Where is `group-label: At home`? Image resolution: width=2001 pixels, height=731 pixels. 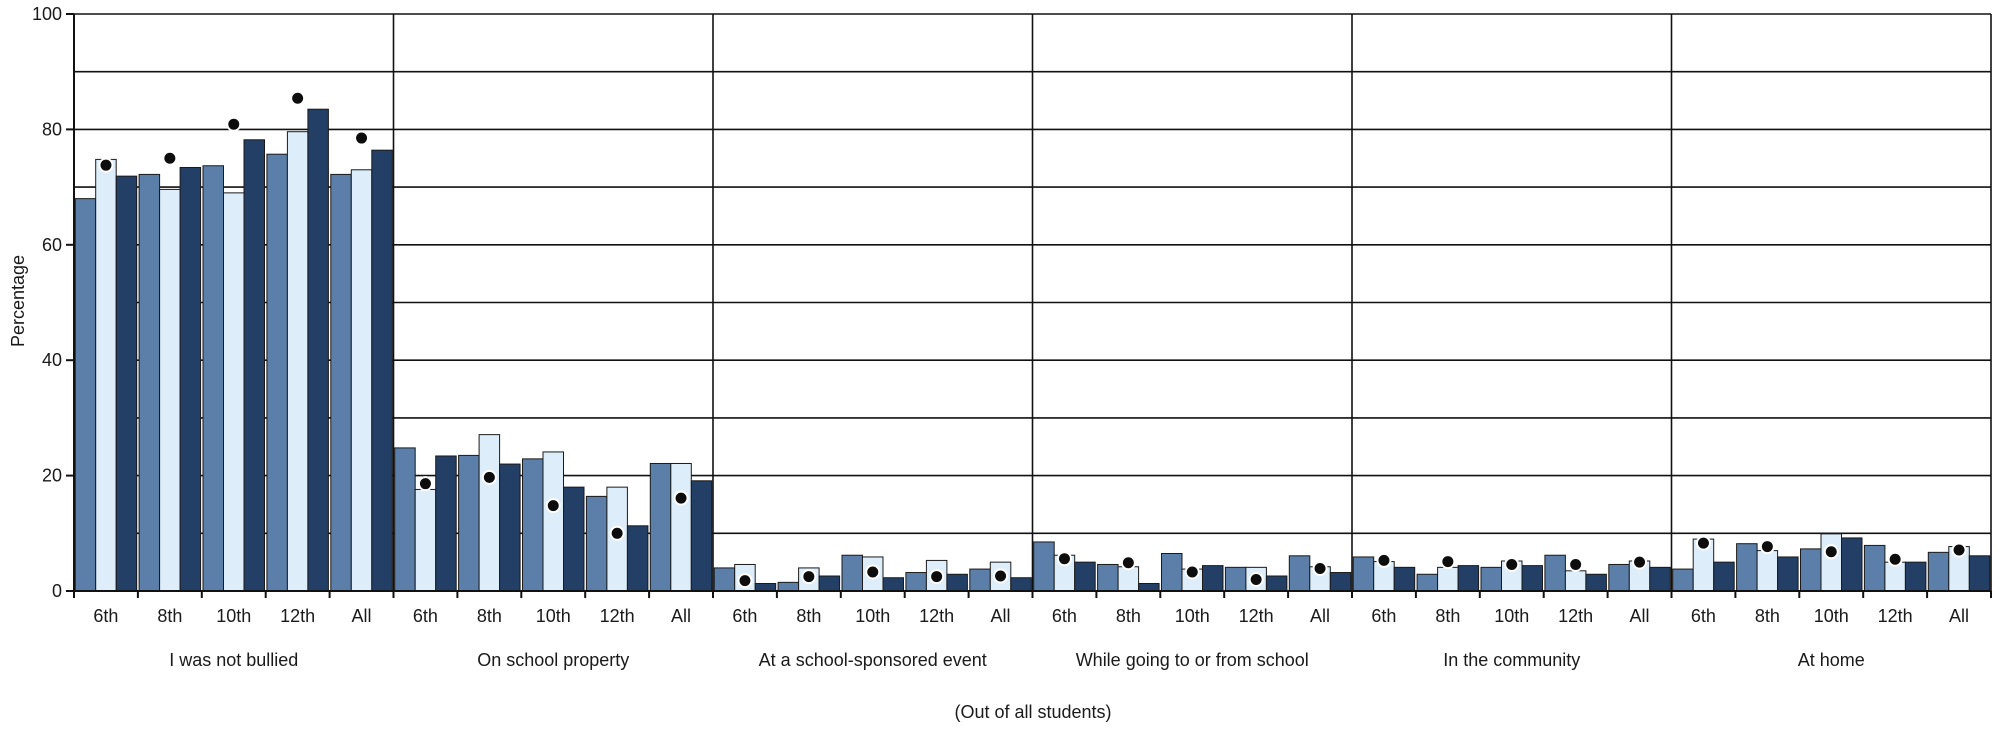
group-label: At home is located at coordinates (1831, 660).